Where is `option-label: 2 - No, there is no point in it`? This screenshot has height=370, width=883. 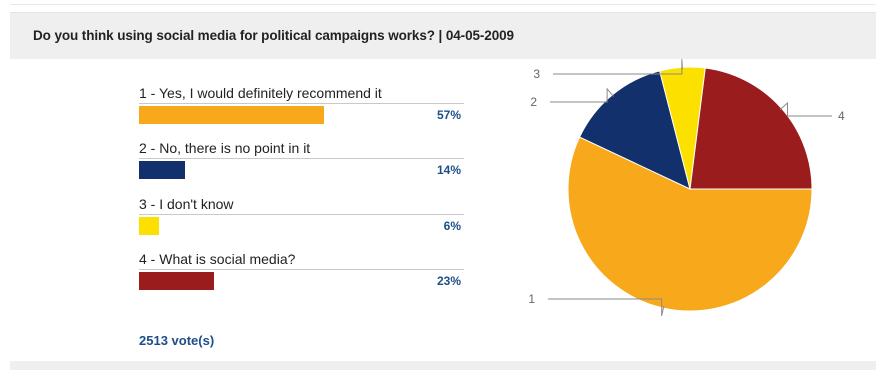
option-label: 2 - No, there is no point in it is located at coordinates (225, 148).